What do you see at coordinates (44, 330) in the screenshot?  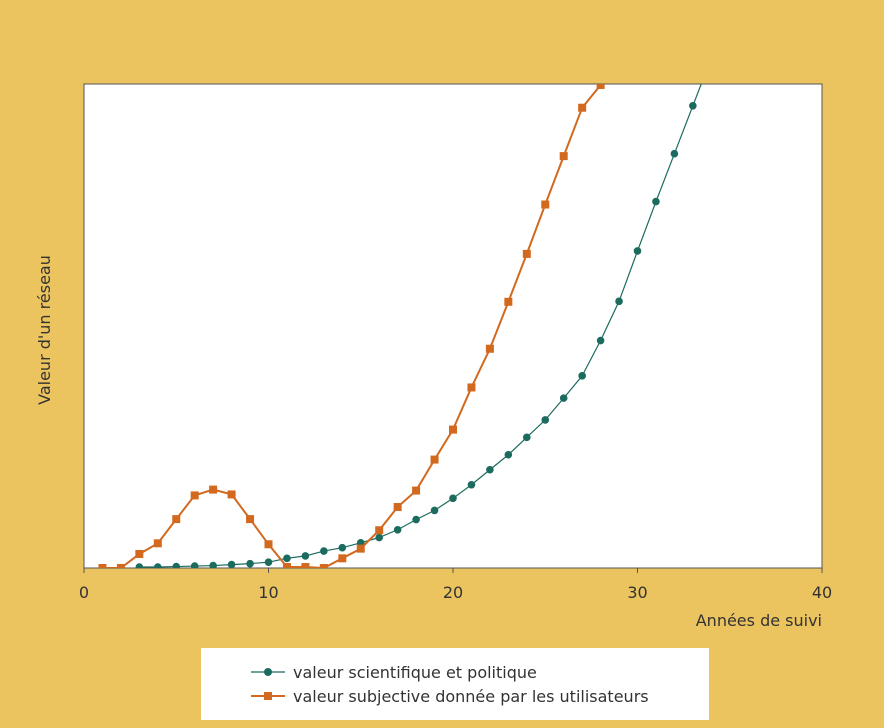 I see `y-axis-label: Valeur d'un réseau` at bounding box center [44, 330].